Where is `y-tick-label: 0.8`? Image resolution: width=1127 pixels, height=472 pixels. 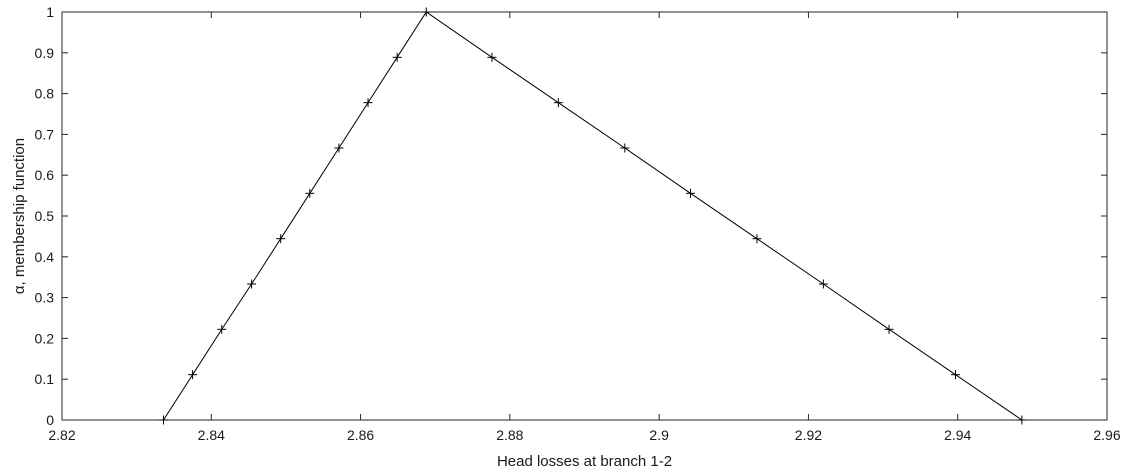
y-tick-label: 0.8 is located at coordinates (45, 94).